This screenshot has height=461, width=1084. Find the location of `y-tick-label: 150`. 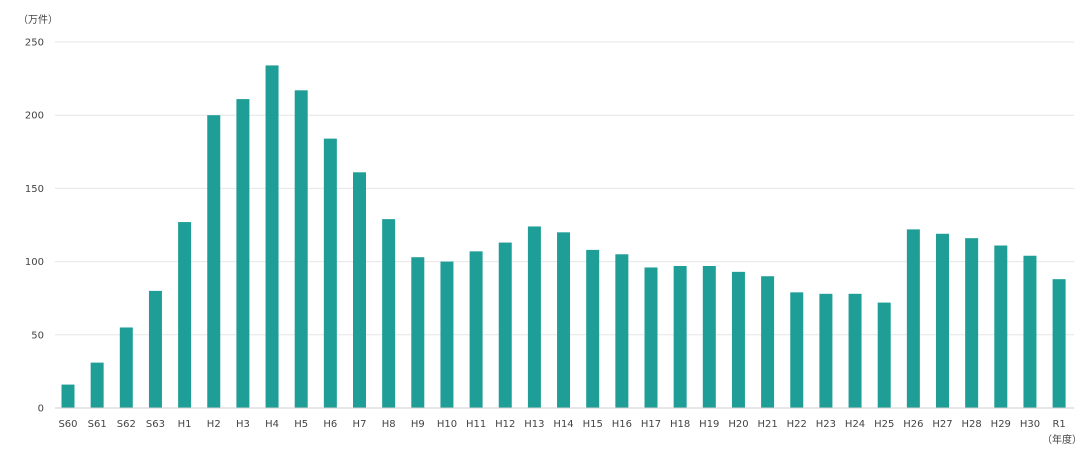

y-tick-label: 150 is located at coordinates (34, 189).